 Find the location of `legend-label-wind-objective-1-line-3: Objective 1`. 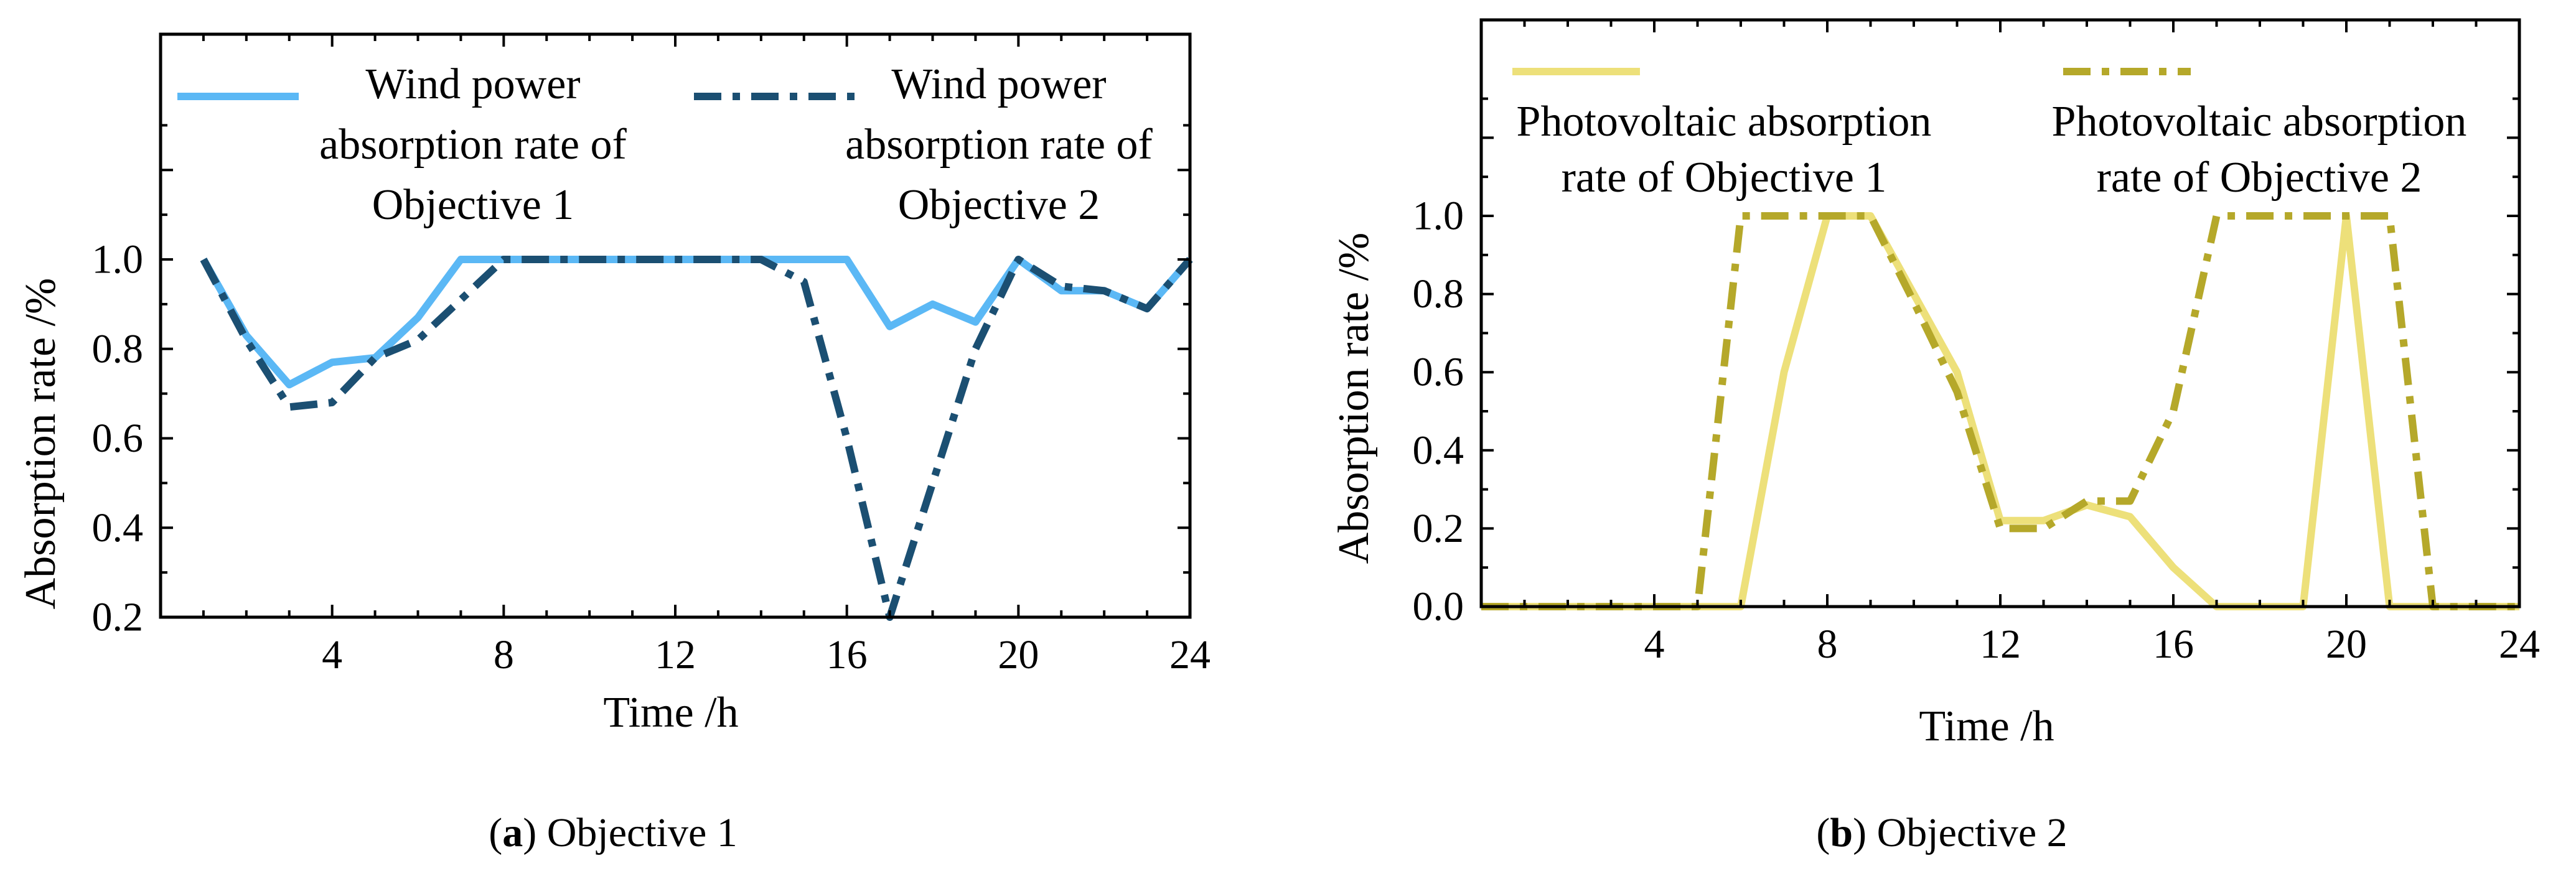

legend-label-wind-objective-1-line-3: Objective 1 is located at coordinates (473, 205).